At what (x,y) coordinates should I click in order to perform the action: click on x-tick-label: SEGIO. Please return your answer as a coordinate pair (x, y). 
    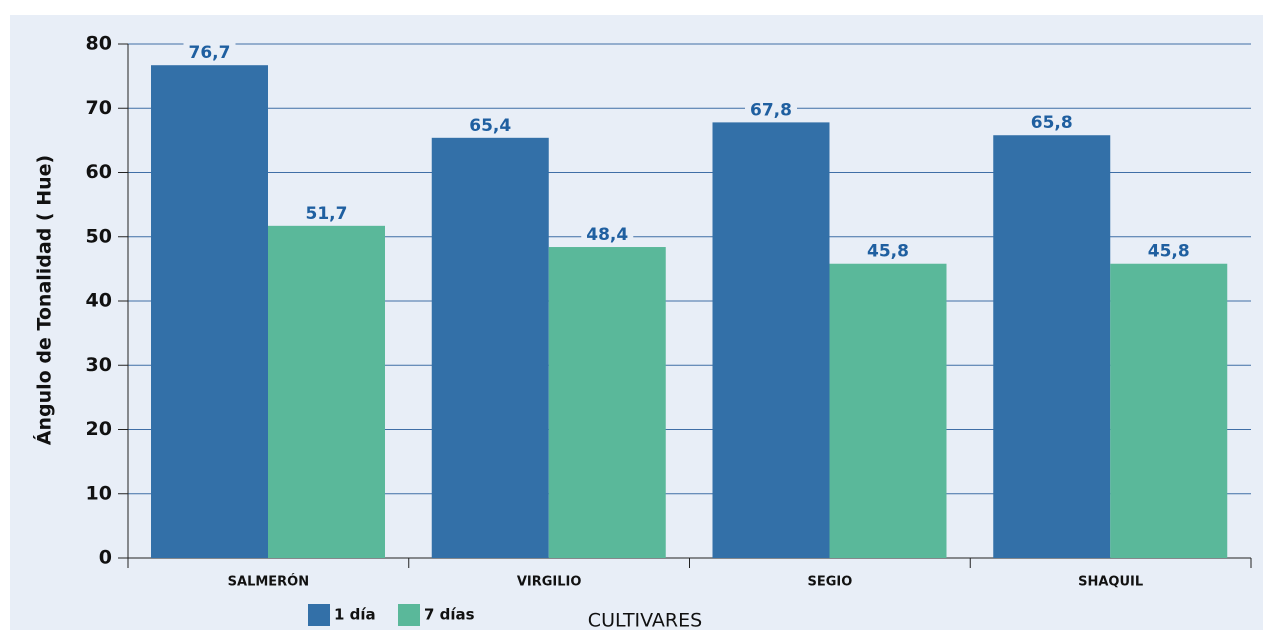
    Looking at the image, I should click on (829, 582).